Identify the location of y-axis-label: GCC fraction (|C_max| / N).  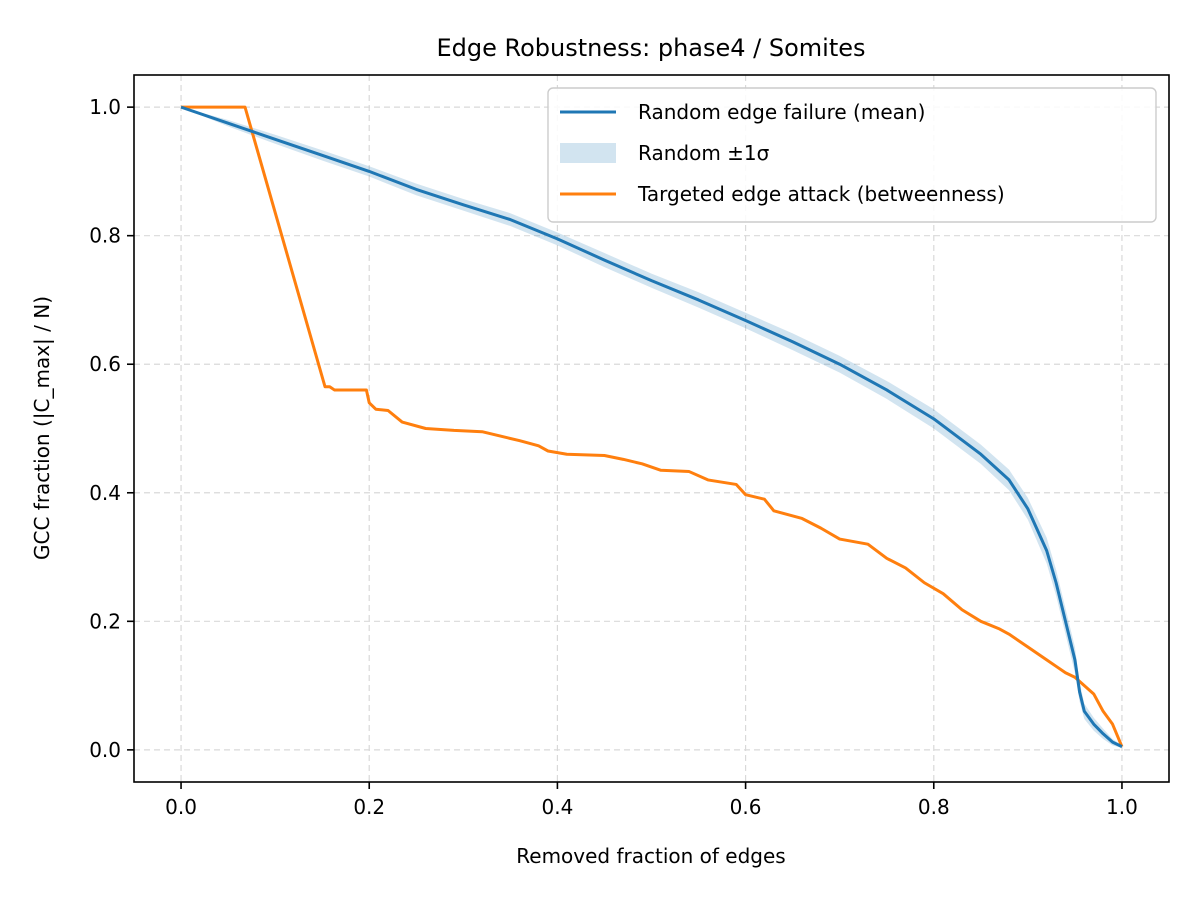
(42, 428).